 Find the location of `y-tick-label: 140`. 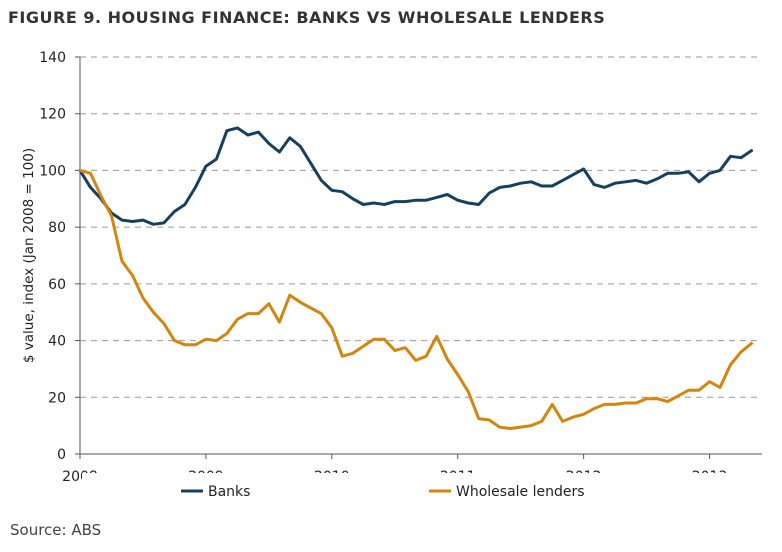

y-tick-label: 140 is located at coordinates (52, 58).